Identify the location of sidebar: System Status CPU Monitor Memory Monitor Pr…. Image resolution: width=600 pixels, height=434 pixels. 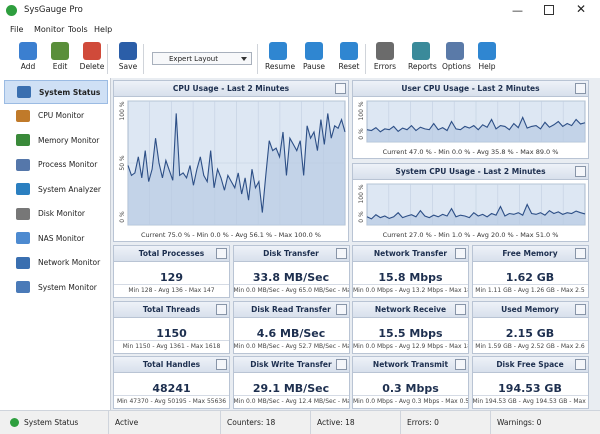
(55, 244).